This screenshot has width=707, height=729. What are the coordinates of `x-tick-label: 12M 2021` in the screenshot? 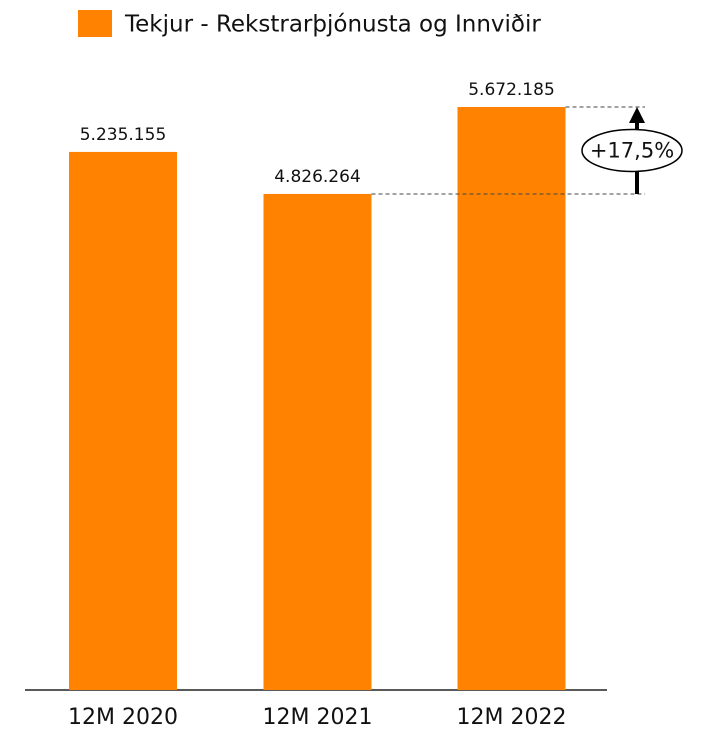 It's located at (318, 717).